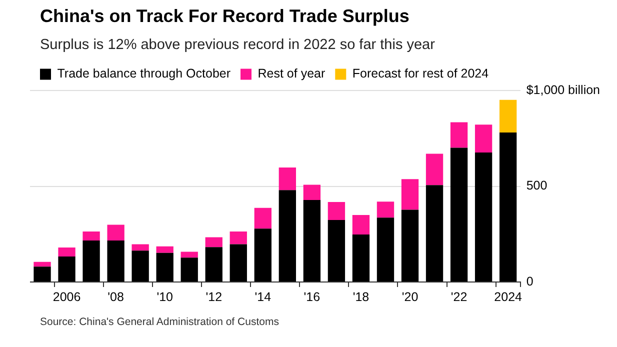 This screenshot has height=347, width=617. What do you see at coordinates (225, 16) in the screenshot?
I see `chart-title: China's on Track For Record Trade Surplus` at bounding box center [225, 16].